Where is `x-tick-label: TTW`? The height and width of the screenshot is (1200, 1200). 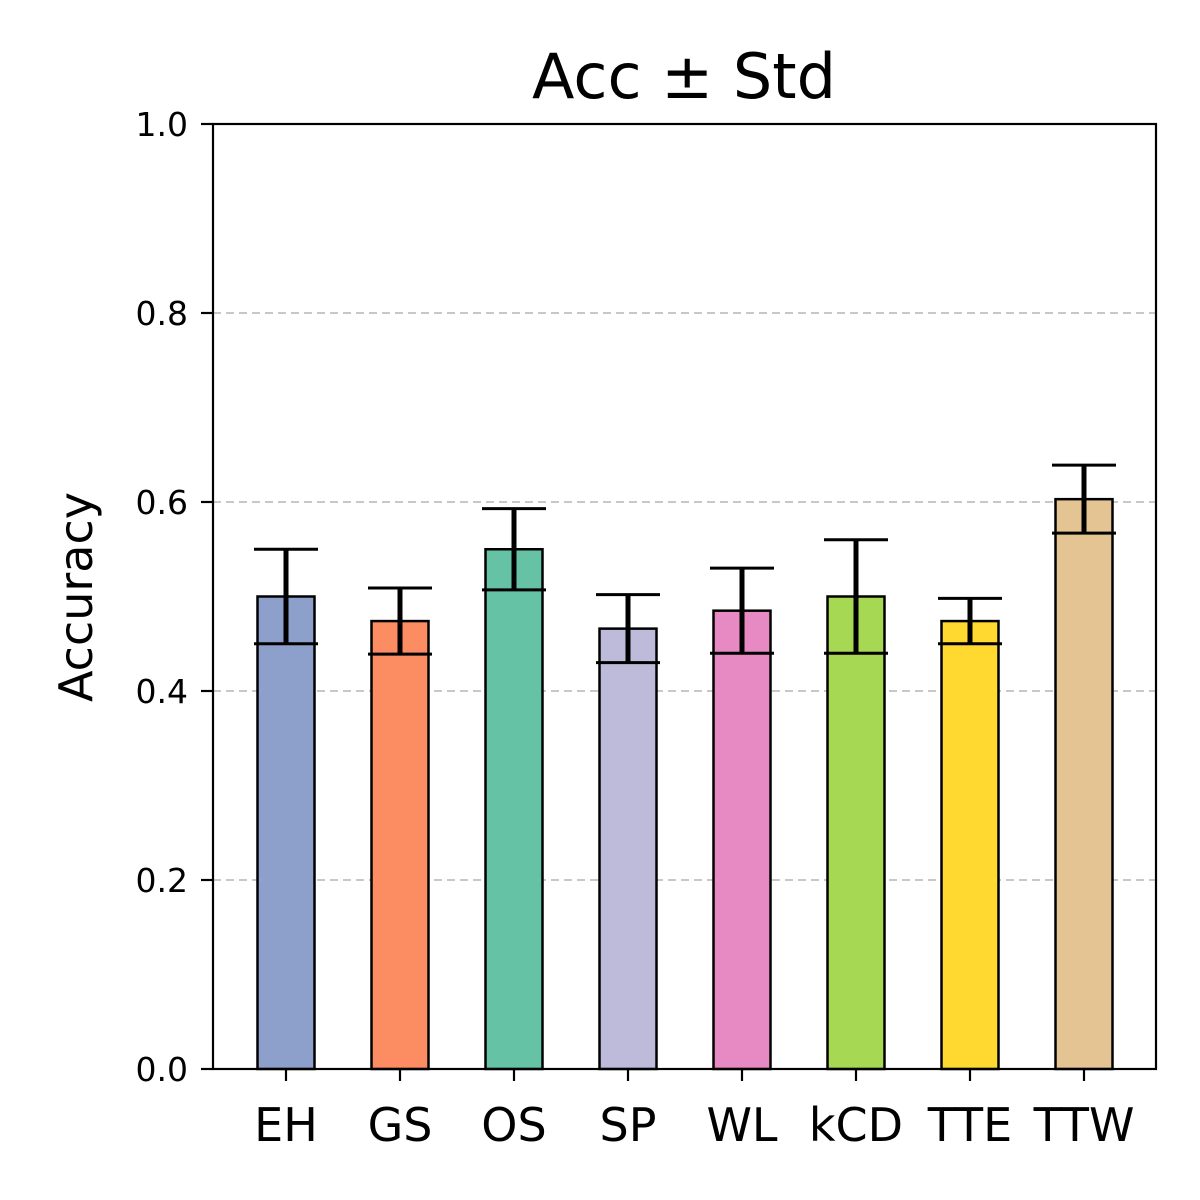
x-tick-label: TTW is located at coordinates (1084, 1125).